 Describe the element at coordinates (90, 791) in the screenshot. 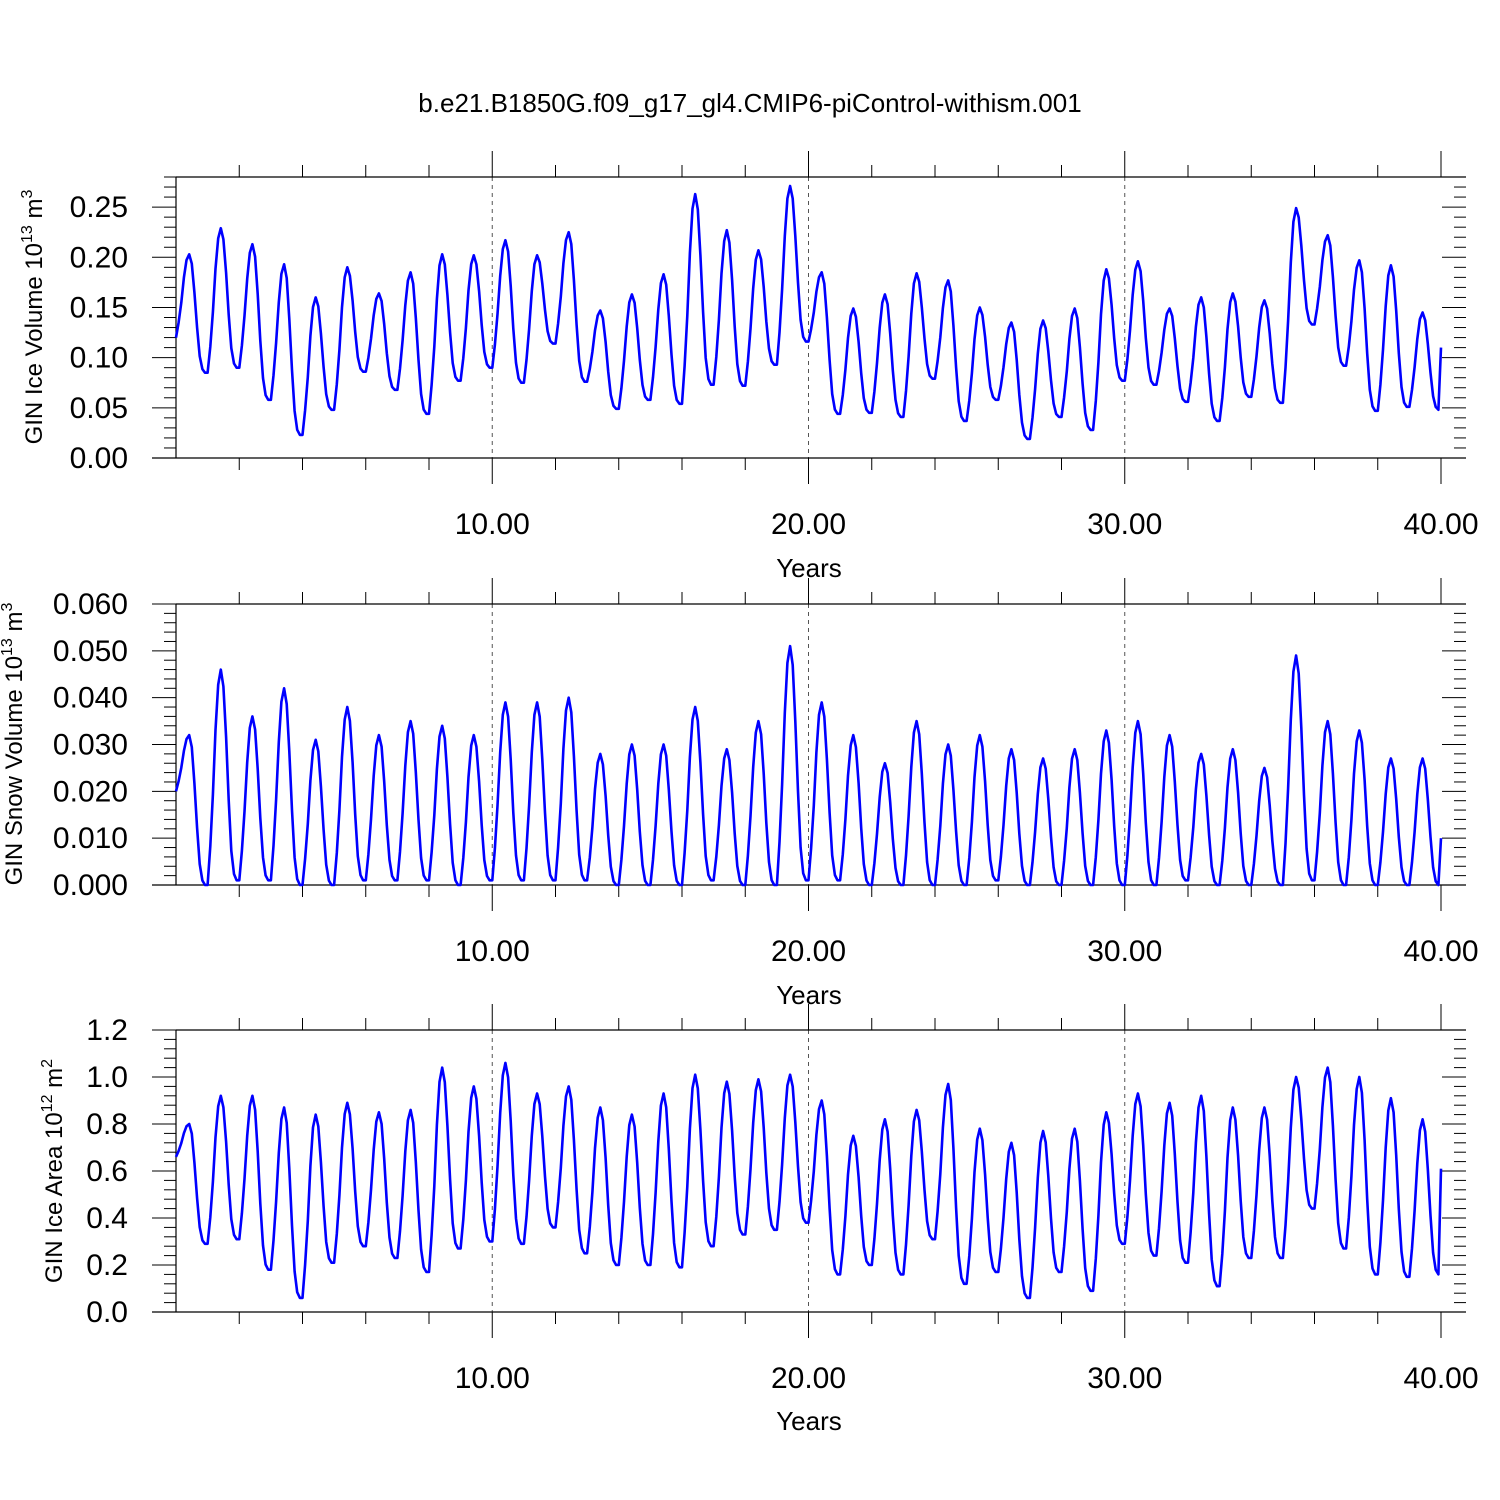

I see `snow-volume-ytick-label: 0.020` at that location.